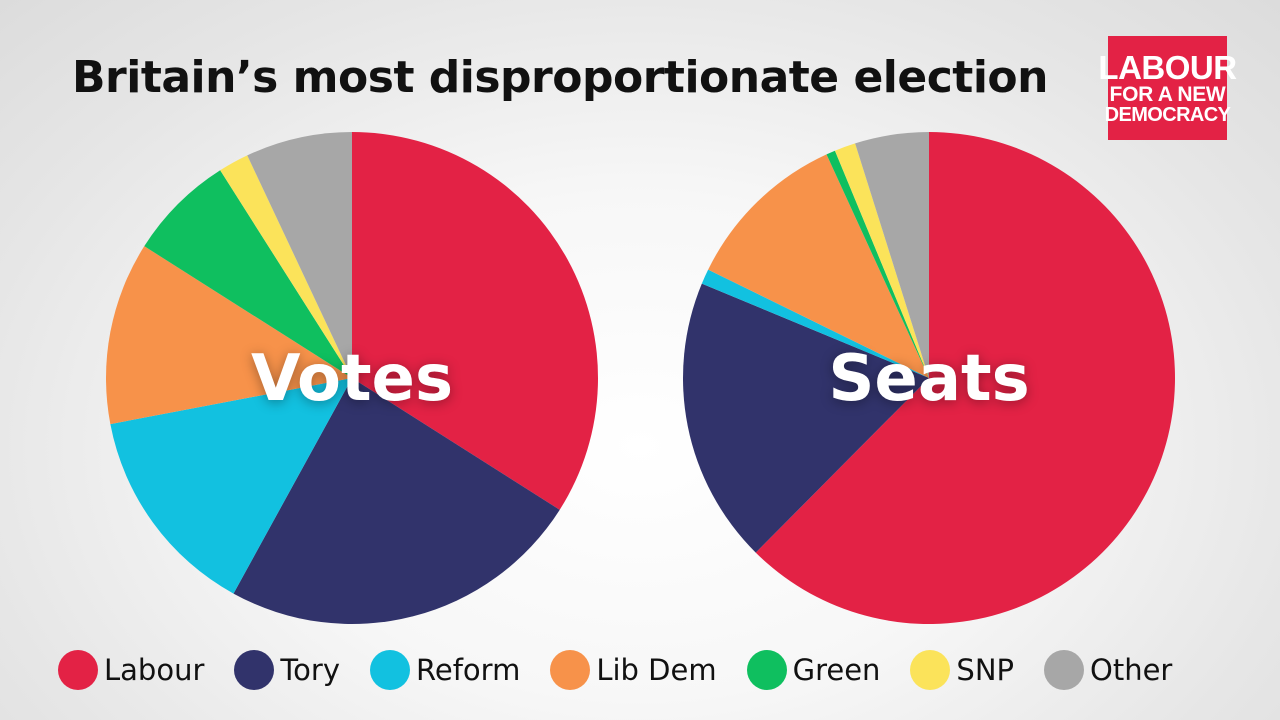 The width and height of the screenshot is (1280, 720). Describe the element at coordinates (930, 670) in the screenshot. I see `legend-swatch-snp` at that location.